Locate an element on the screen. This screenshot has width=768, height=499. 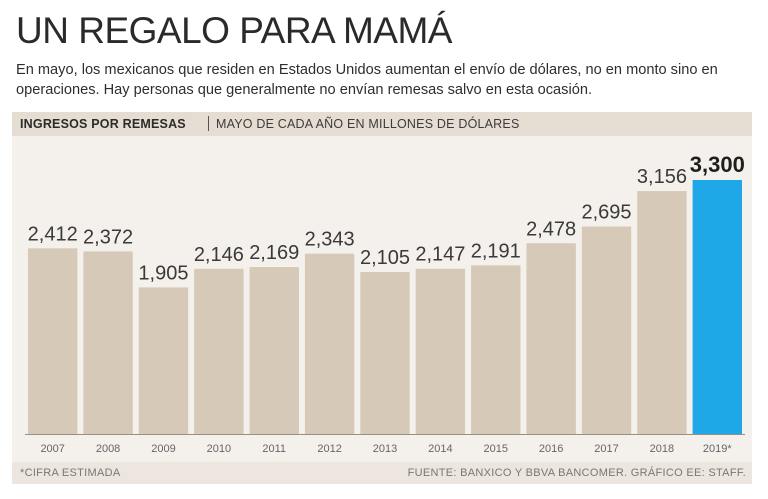
x-tick-2010: 2010 is located at coordinates (219, 449).